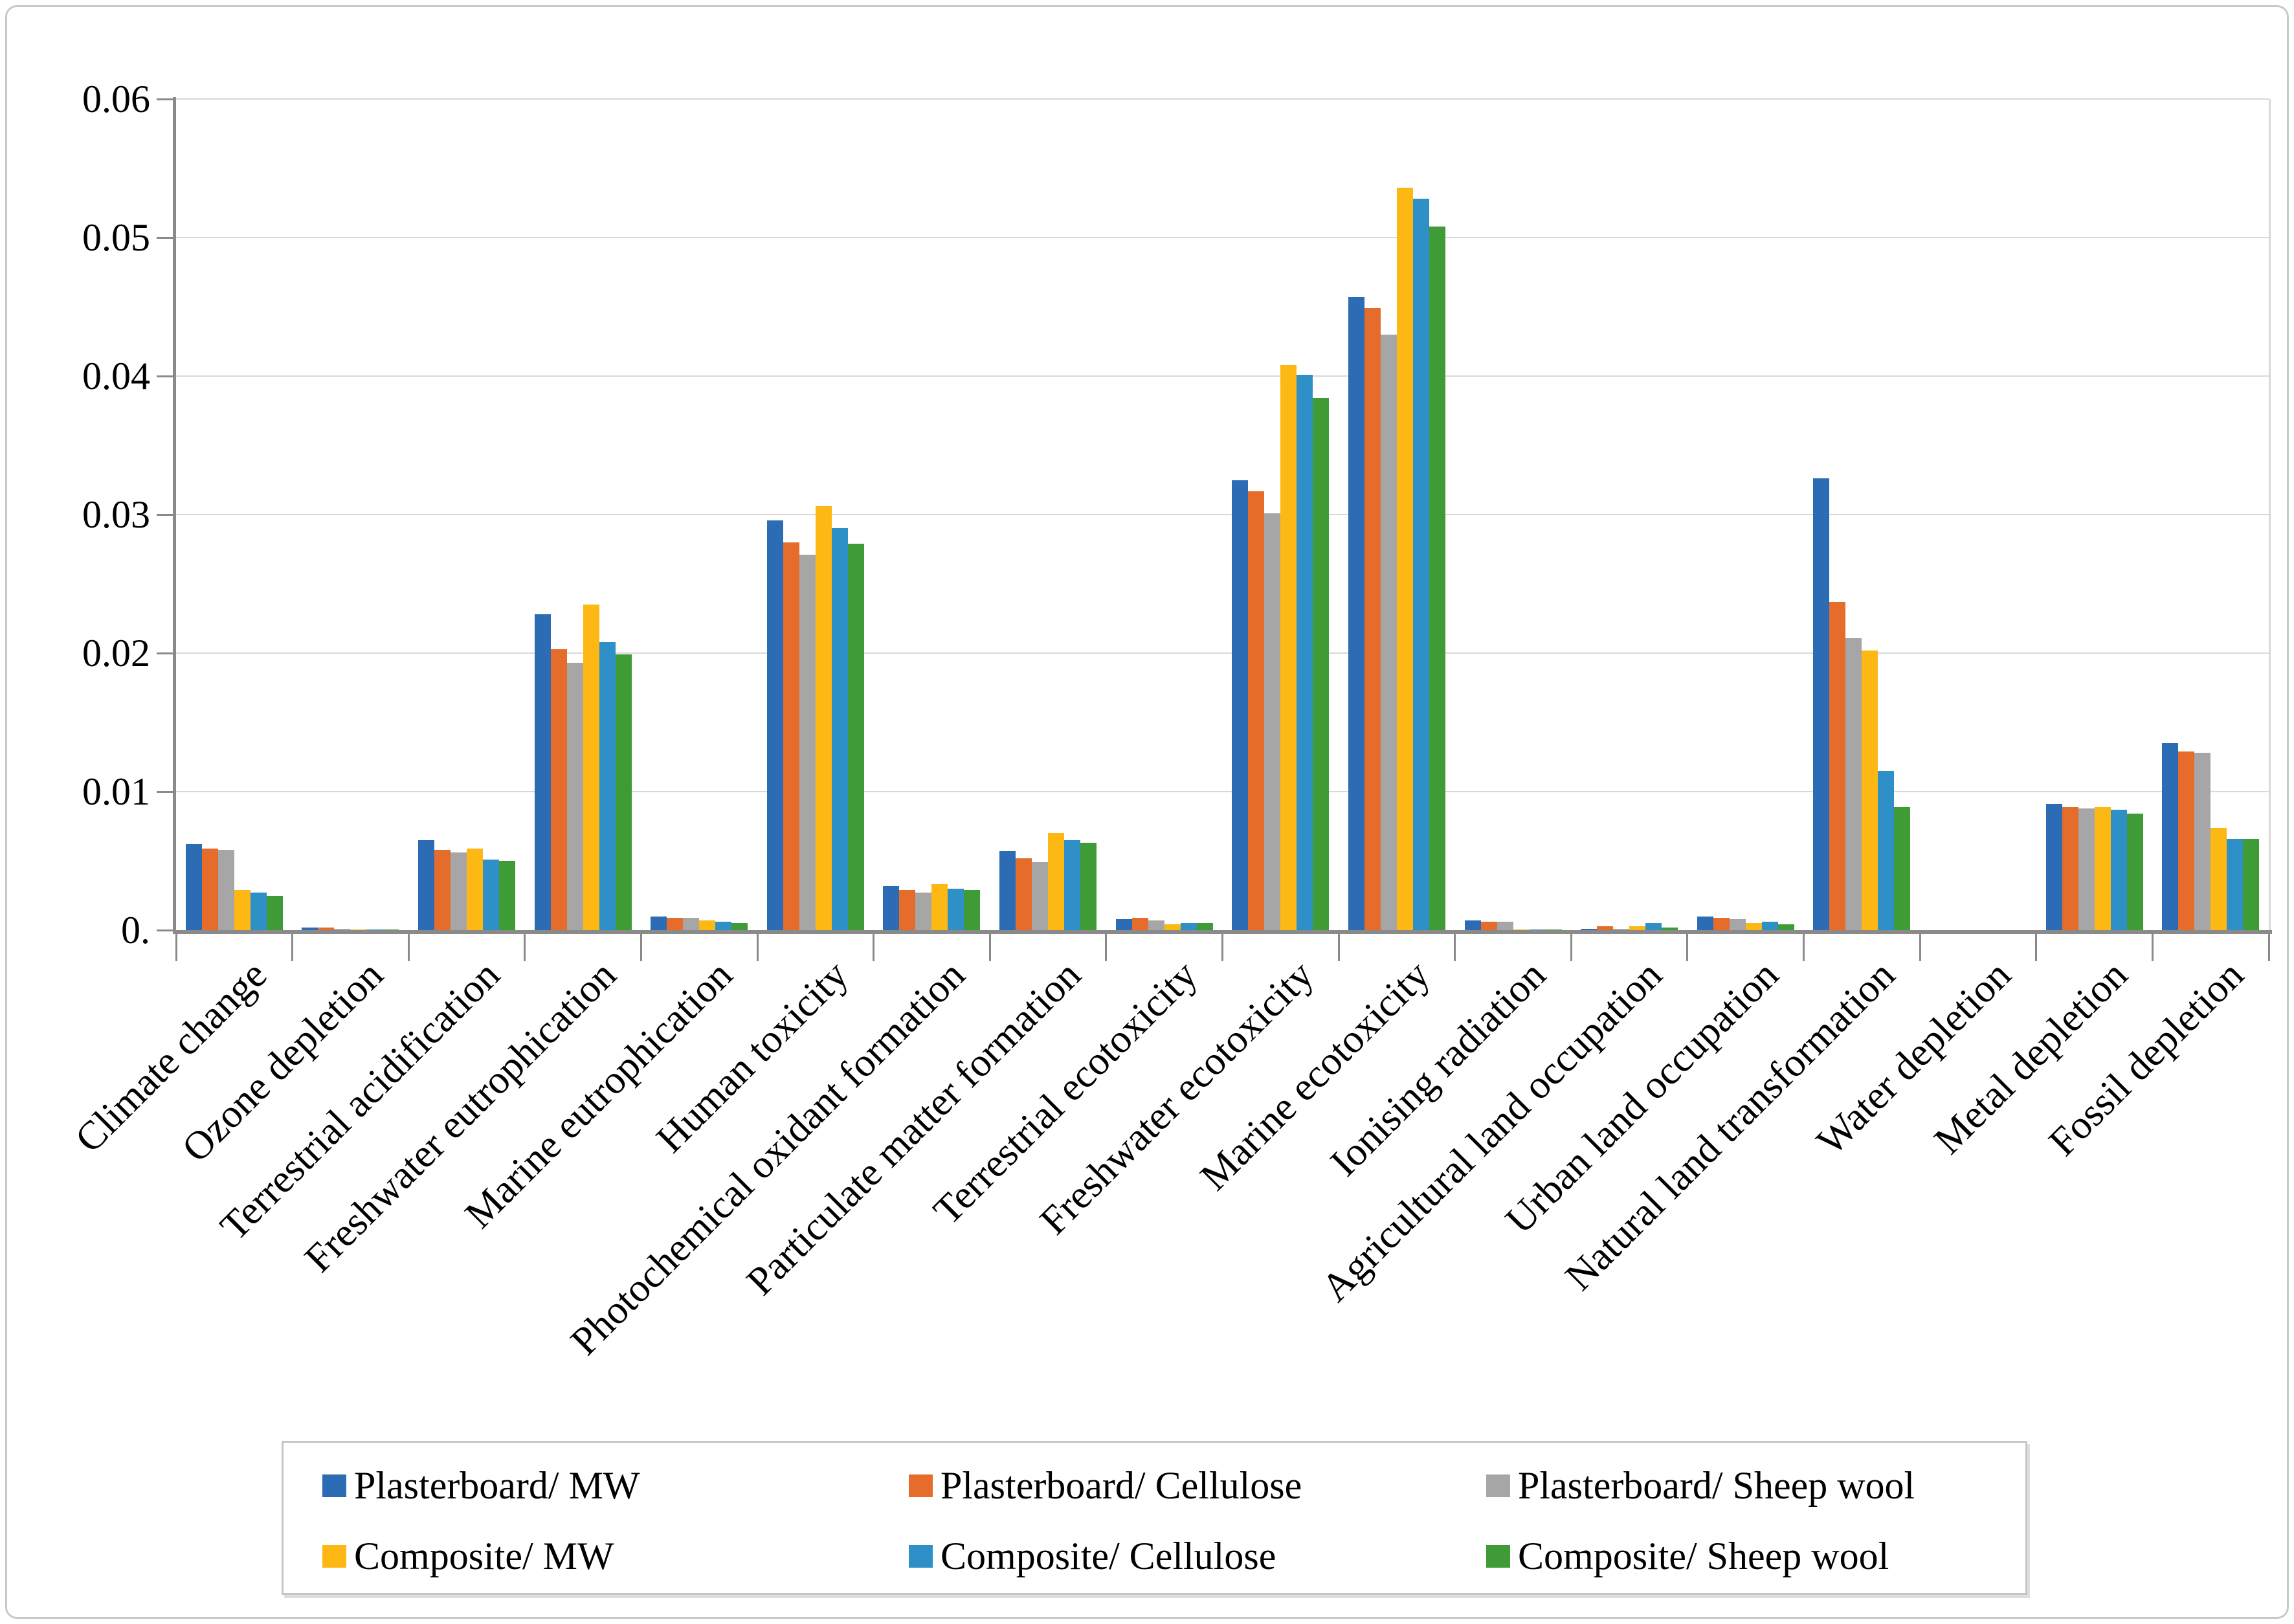 This screenshot has width=2294, height=1624. I want to click on legend-item: Plasterboard/ MW, so click(615, 1486).